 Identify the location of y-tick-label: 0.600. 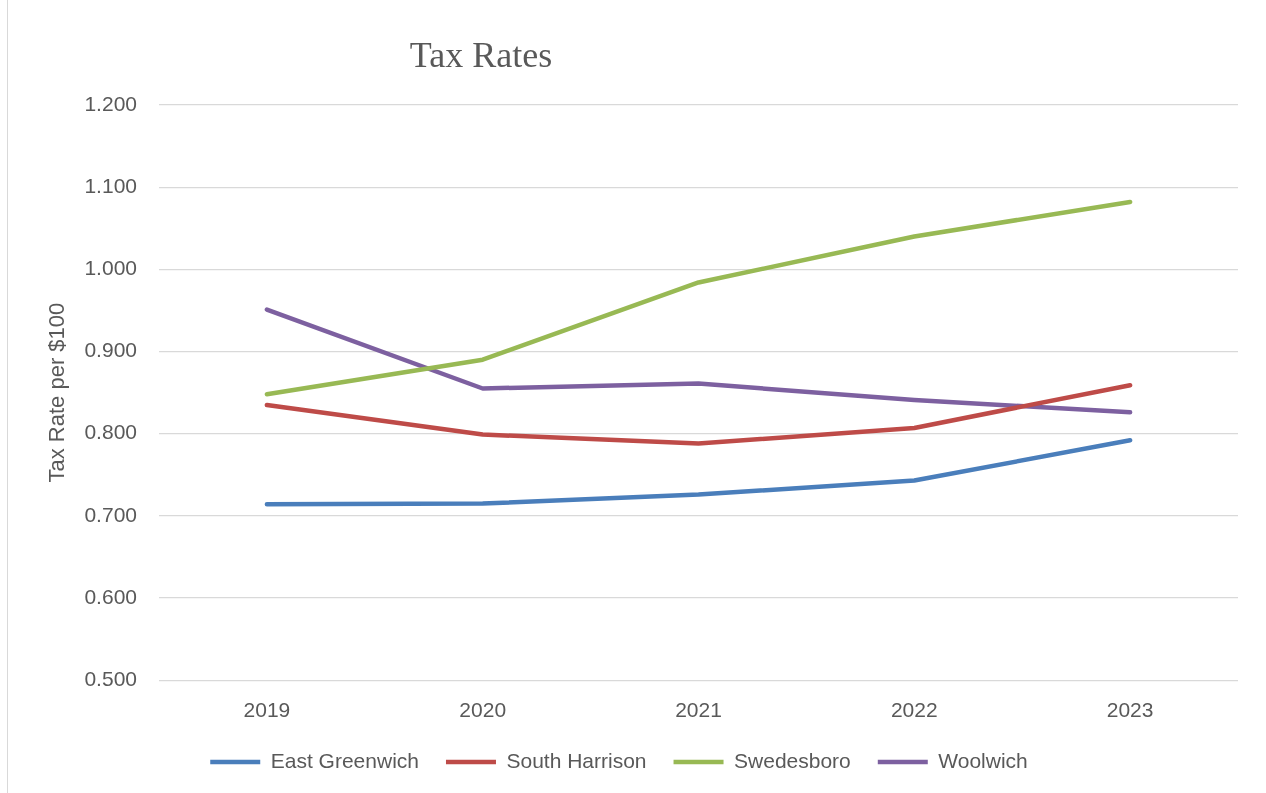
(110, 596).